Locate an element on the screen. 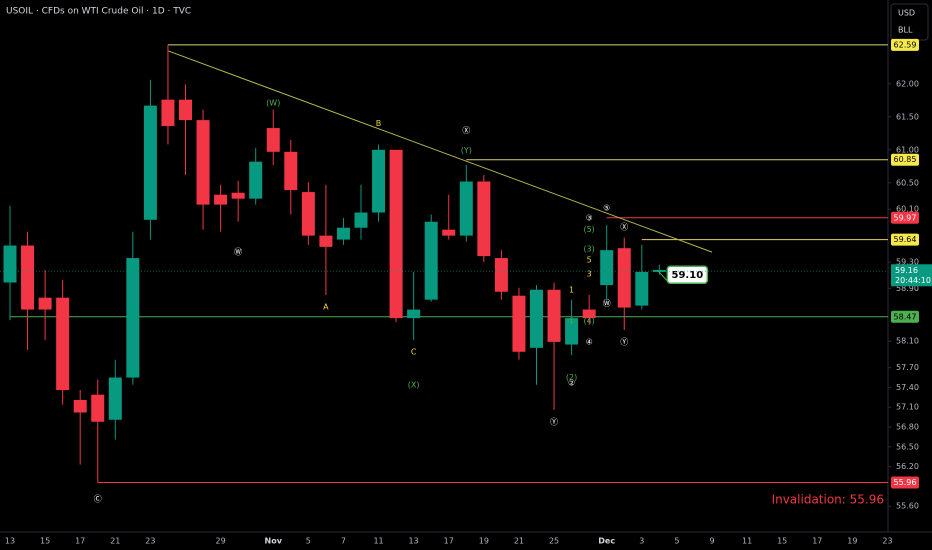  y-tick-label: 60.50 is located at coordinates (907, 182).